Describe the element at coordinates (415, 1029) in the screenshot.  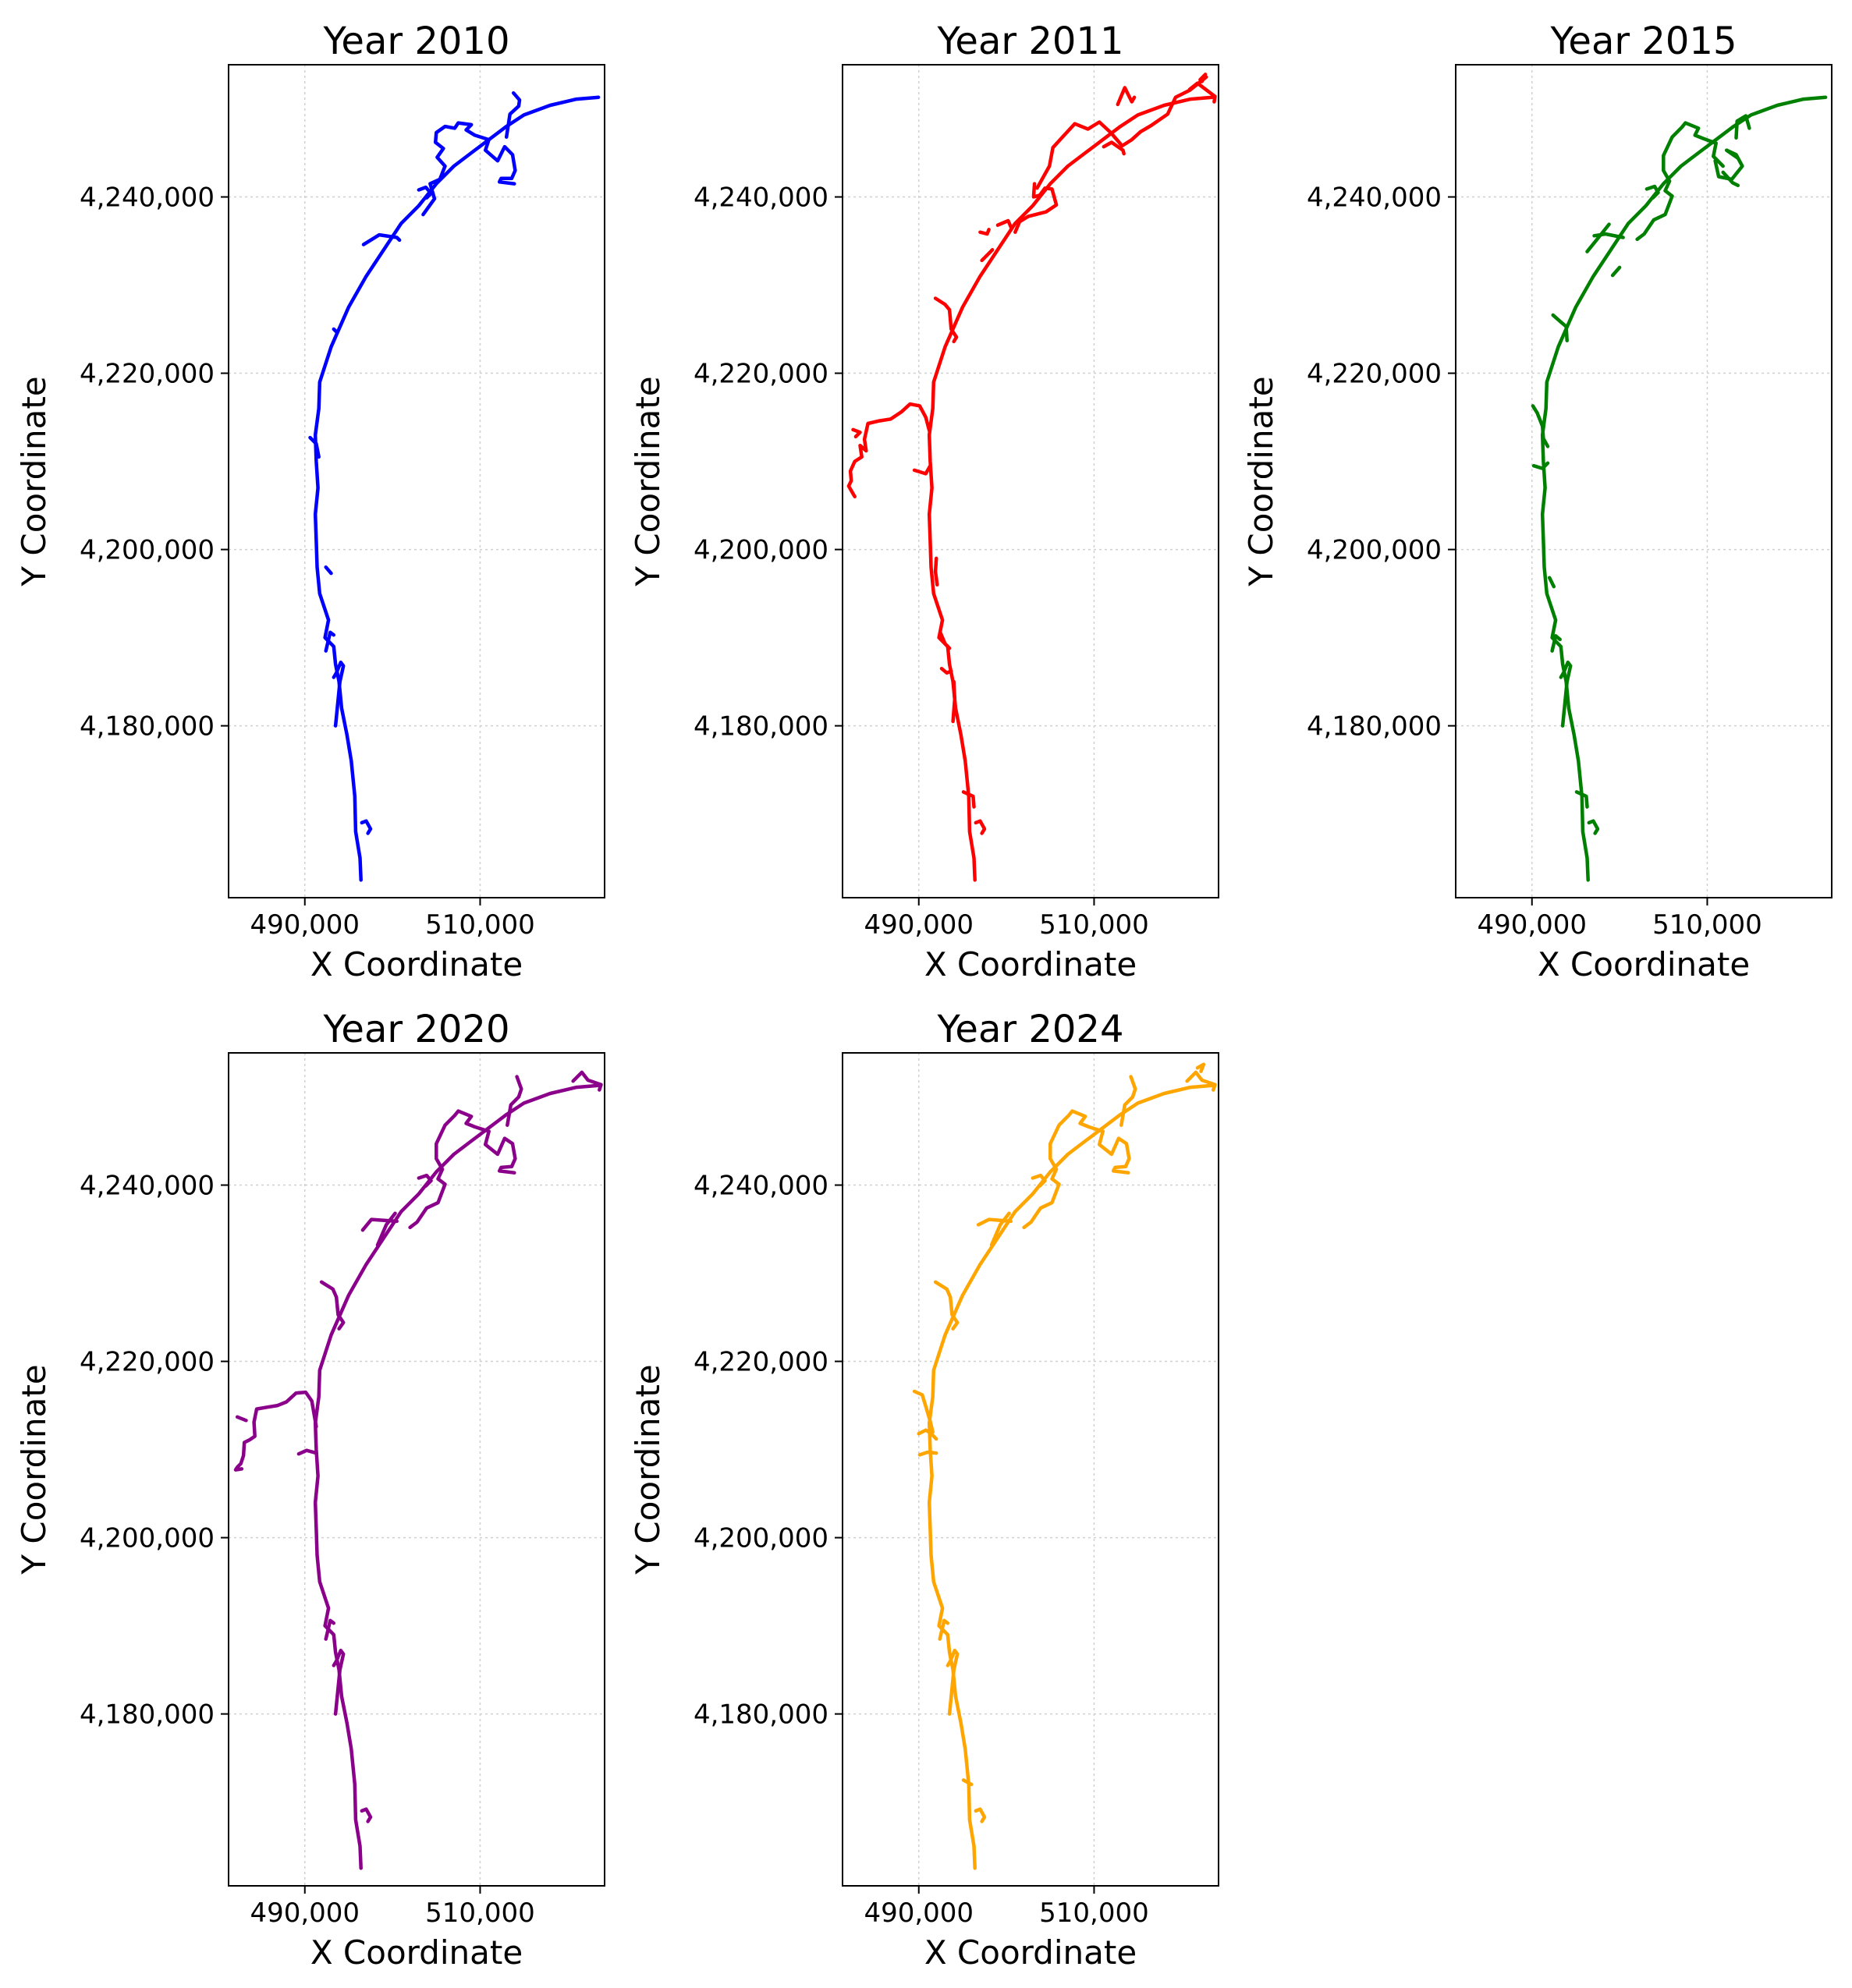
I see `subplot-title: Year 2020` at that location.